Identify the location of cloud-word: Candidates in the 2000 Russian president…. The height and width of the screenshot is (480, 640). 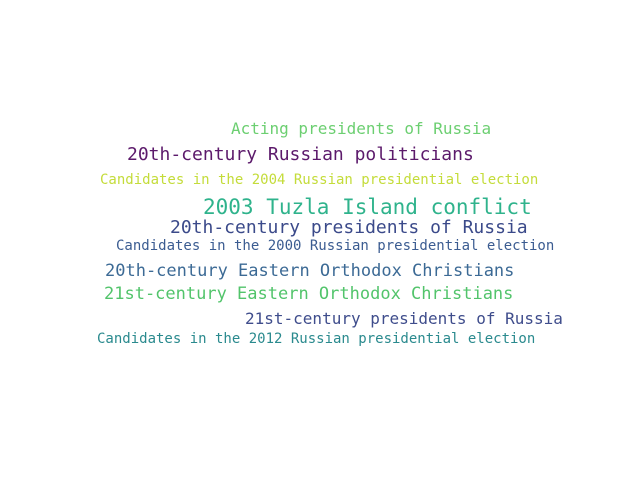
(335, 246).